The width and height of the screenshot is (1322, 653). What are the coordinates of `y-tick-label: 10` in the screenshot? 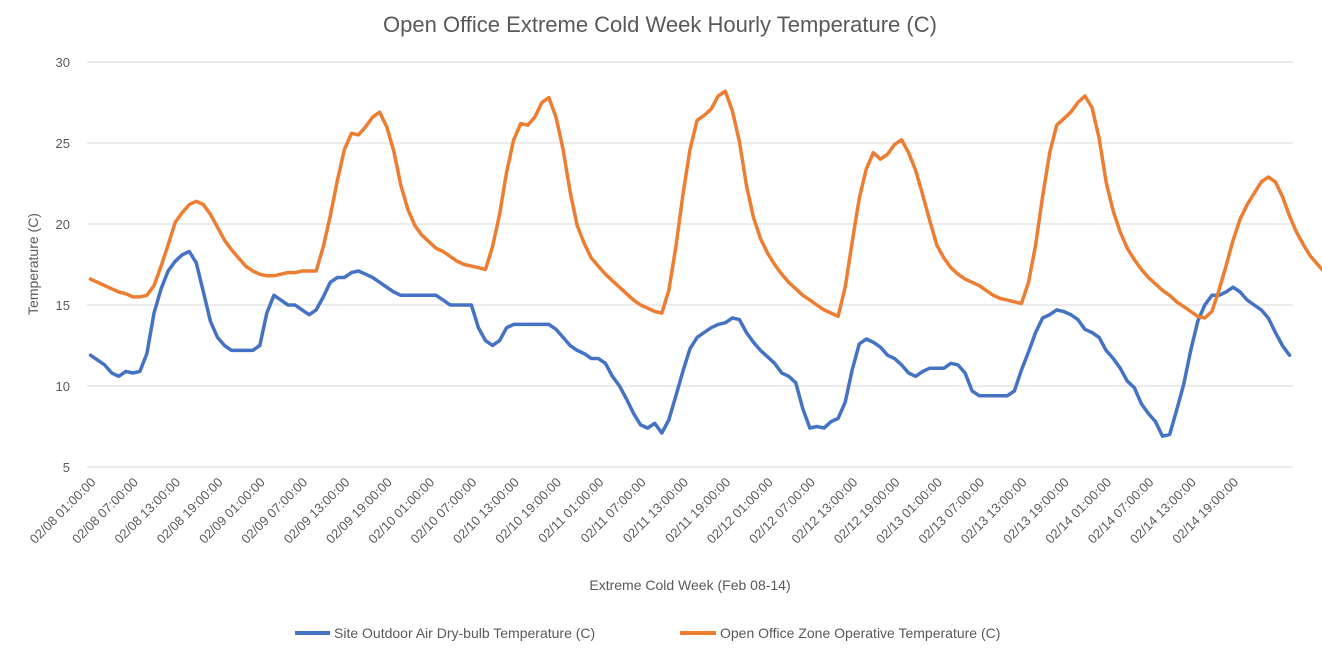 It's located at (63, 386).